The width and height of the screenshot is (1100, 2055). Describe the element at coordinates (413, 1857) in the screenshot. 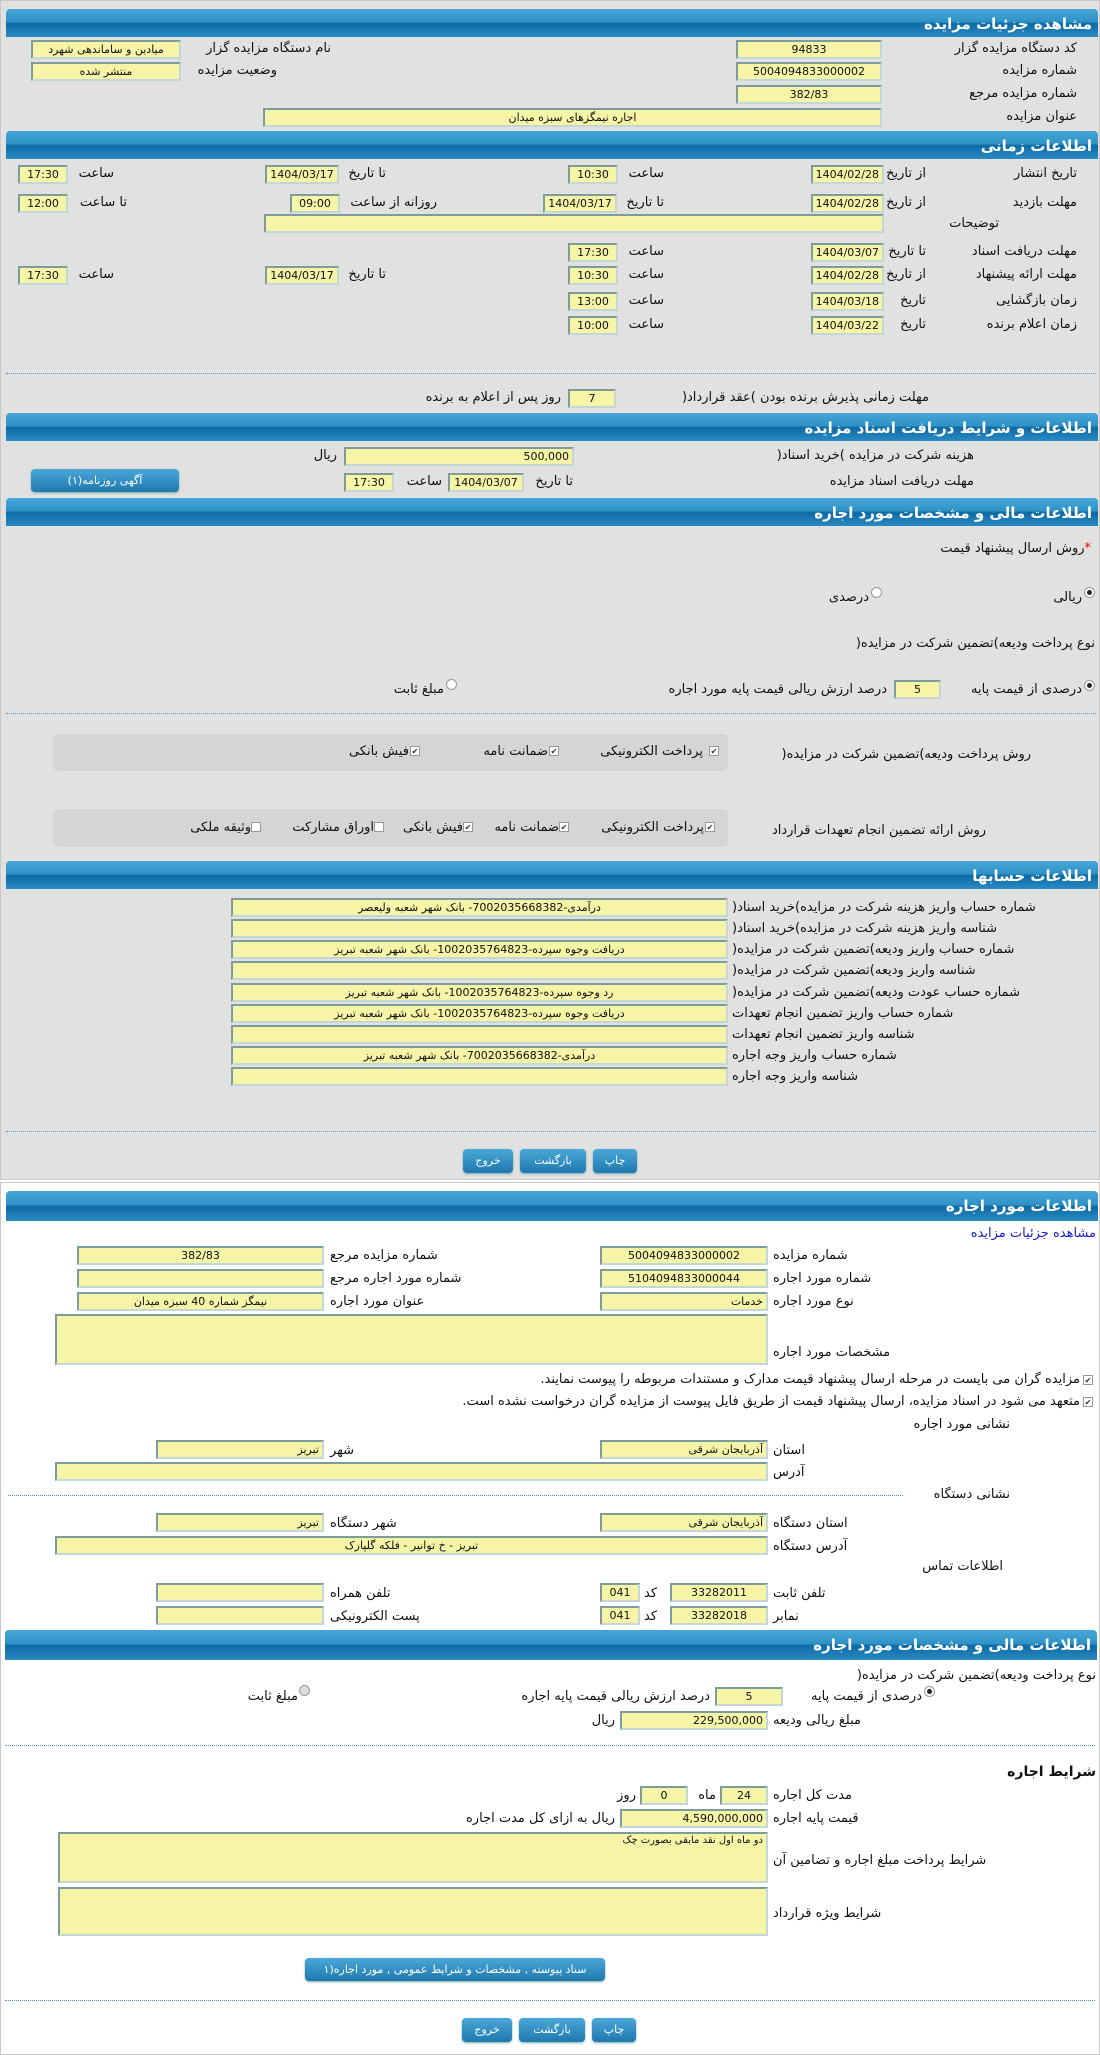

I see `payment-terms-field: دو ماه اول نقد مابقی بصورت چک` at that location.